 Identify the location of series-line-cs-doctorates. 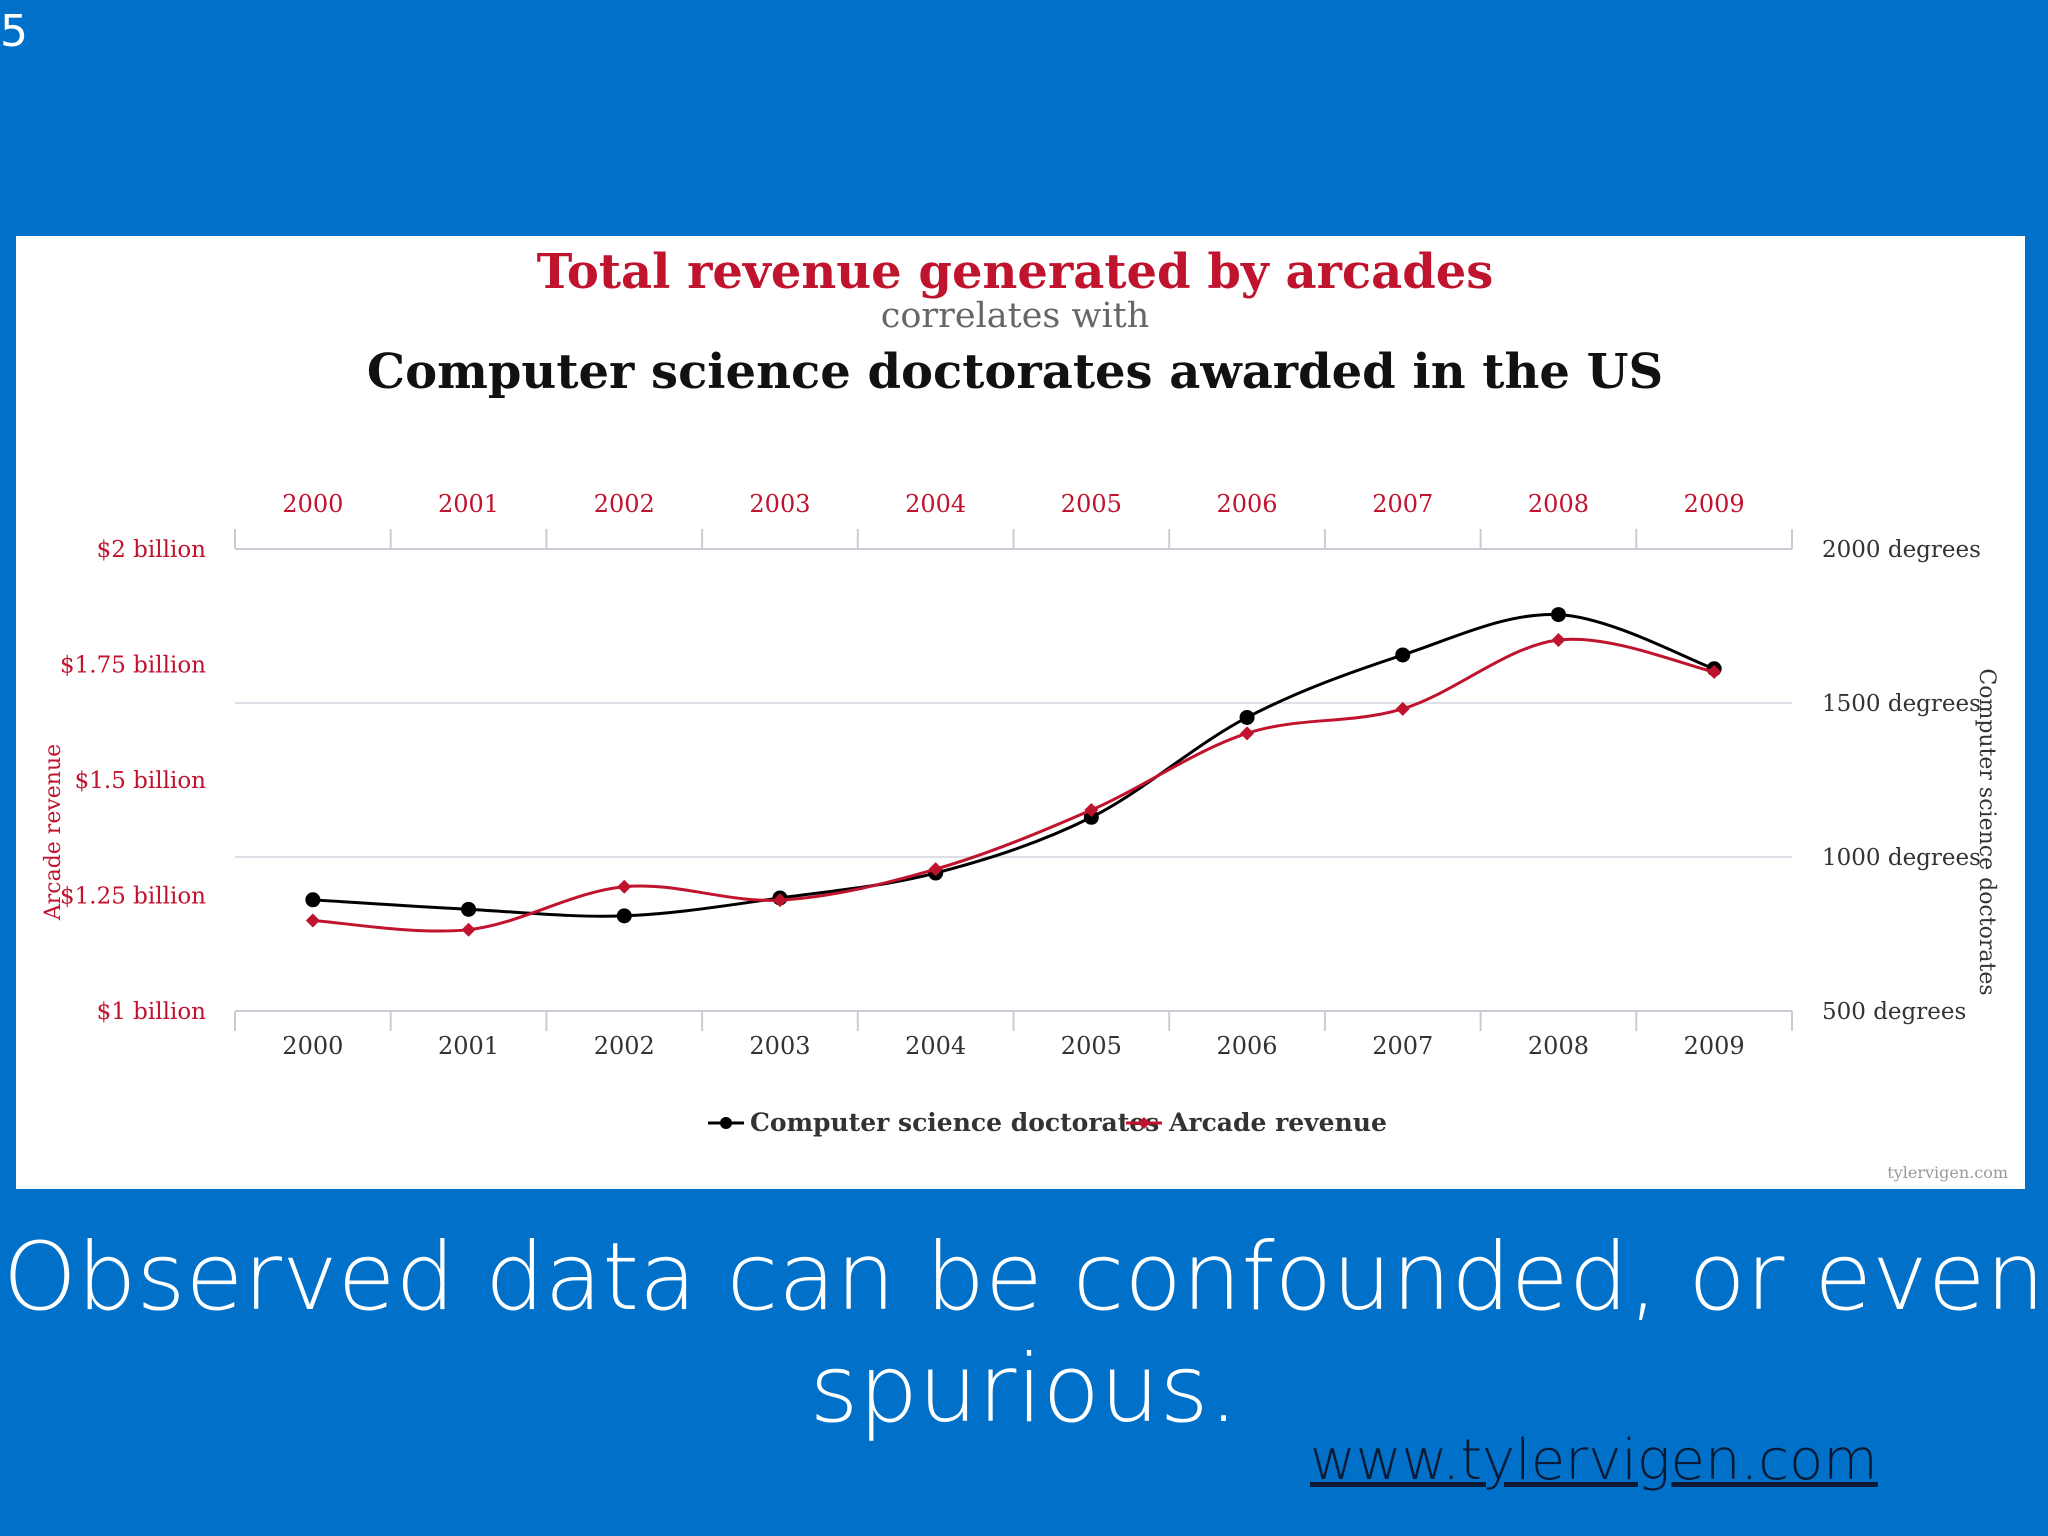
(1013, 765).